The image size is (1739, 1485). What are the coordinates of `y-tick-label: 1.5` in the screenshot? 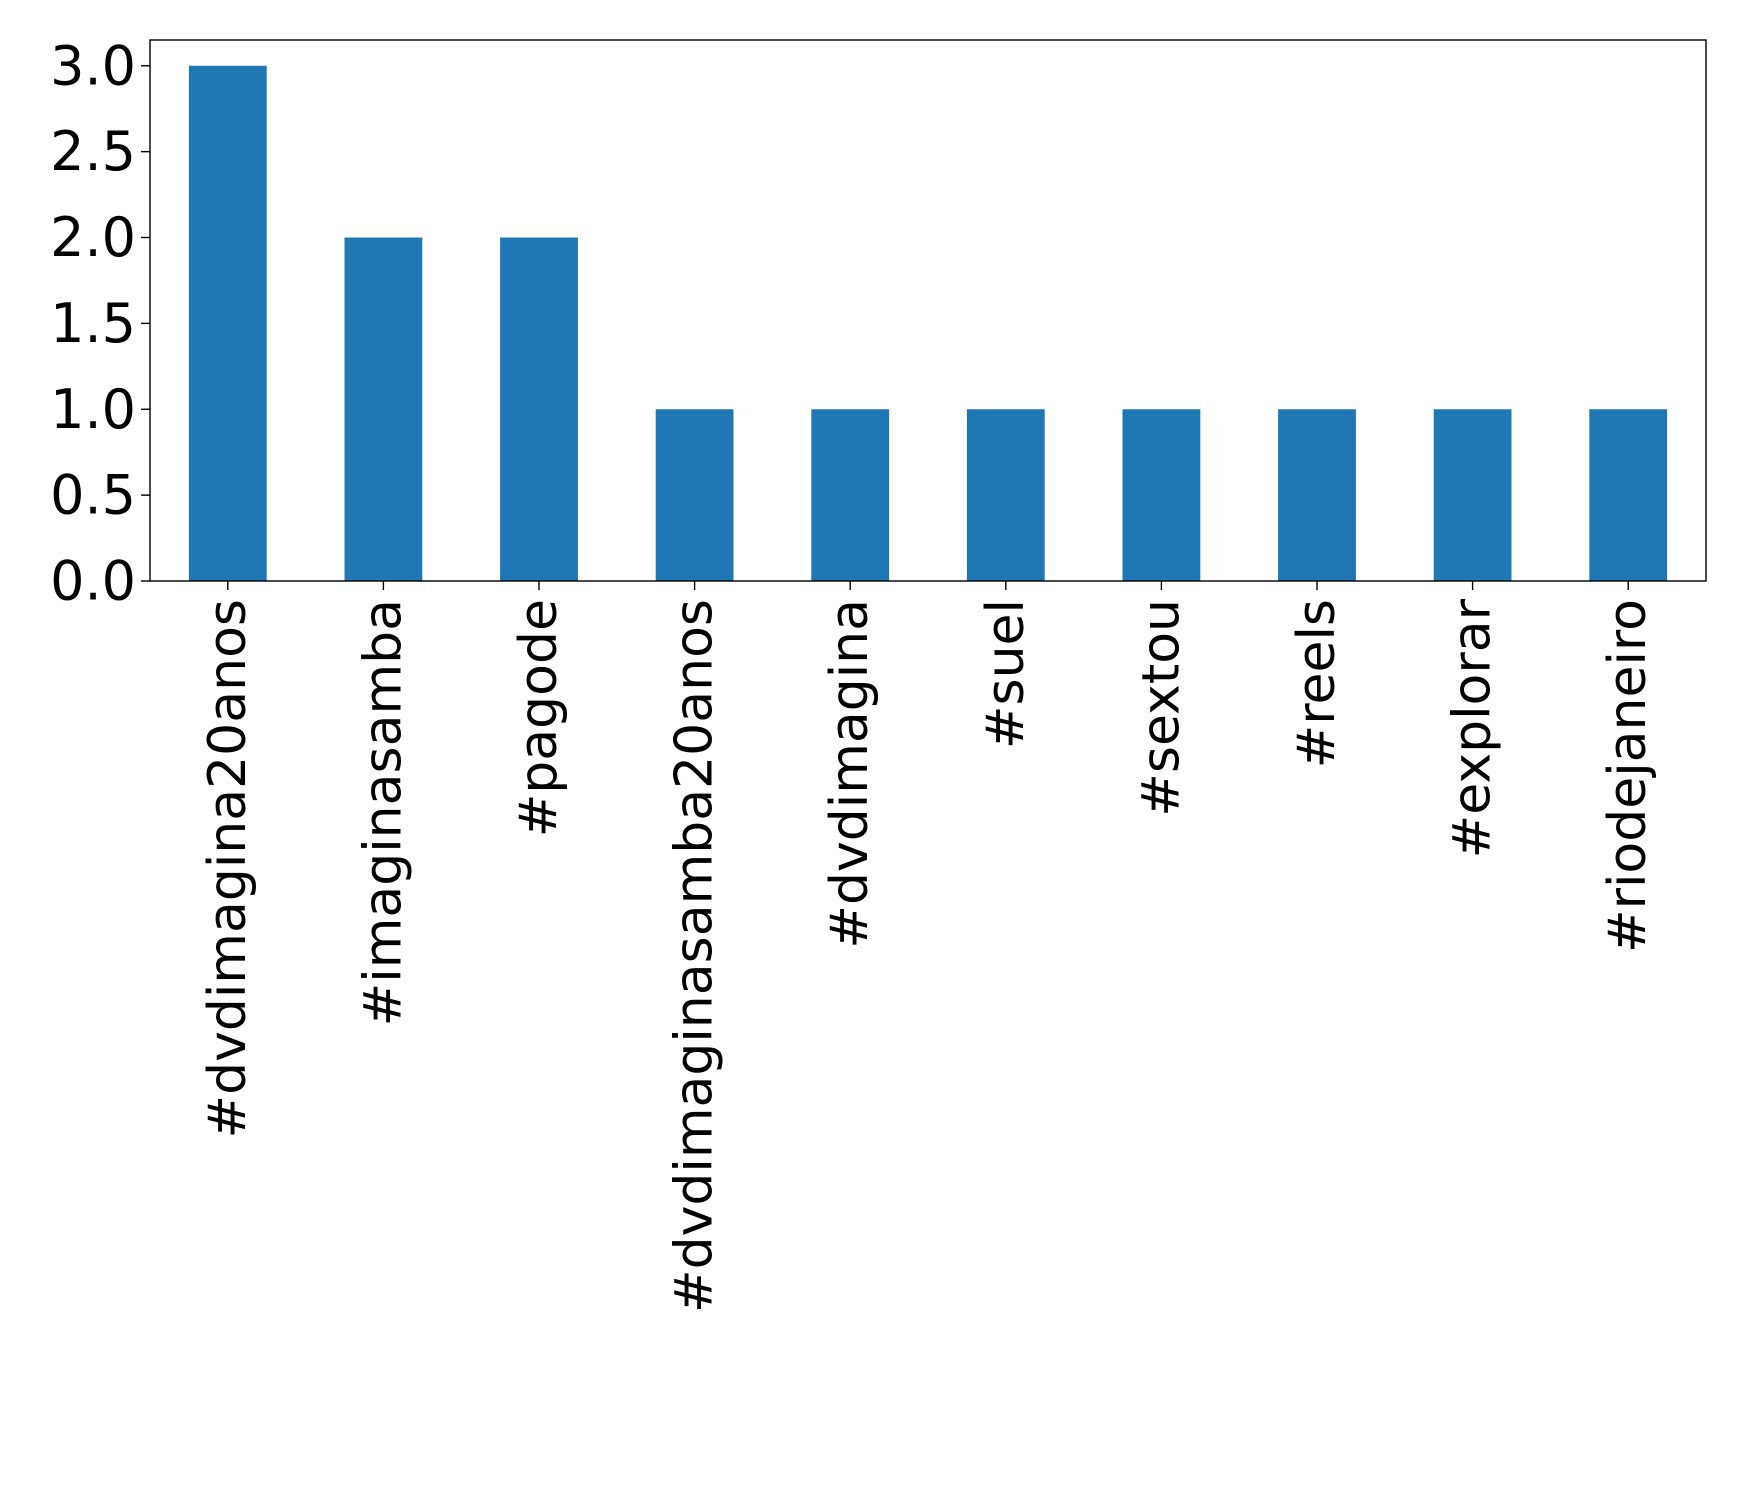 It's located at (93, 323).